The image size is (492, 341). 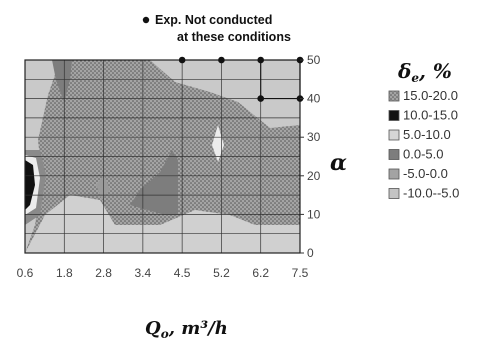 What do you see at coordinates (221, 273) in the screenshot?
I see `x-tick-label: 5.2` at bounding box center [221, 273].